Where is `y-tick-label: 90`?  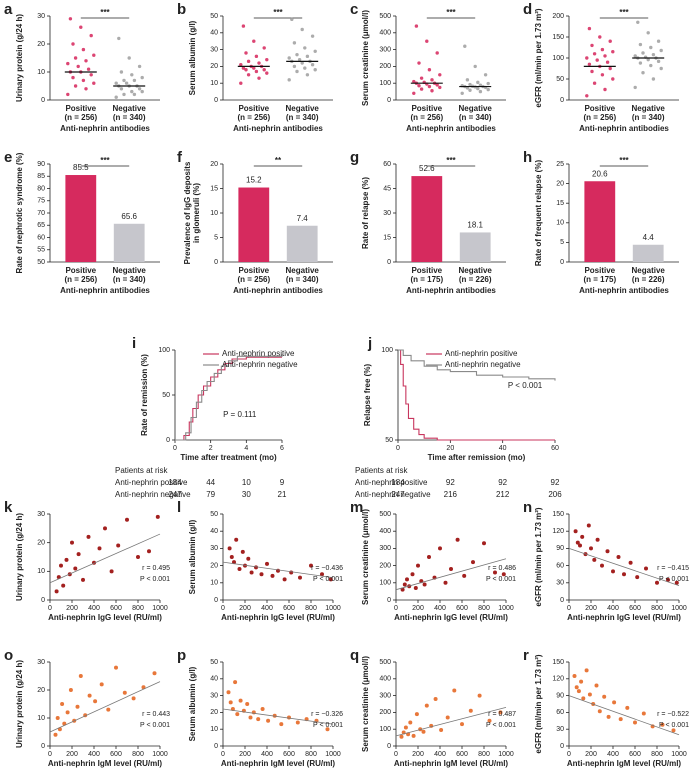
y-tick-label: 90 is located at coordinates (560, 548).